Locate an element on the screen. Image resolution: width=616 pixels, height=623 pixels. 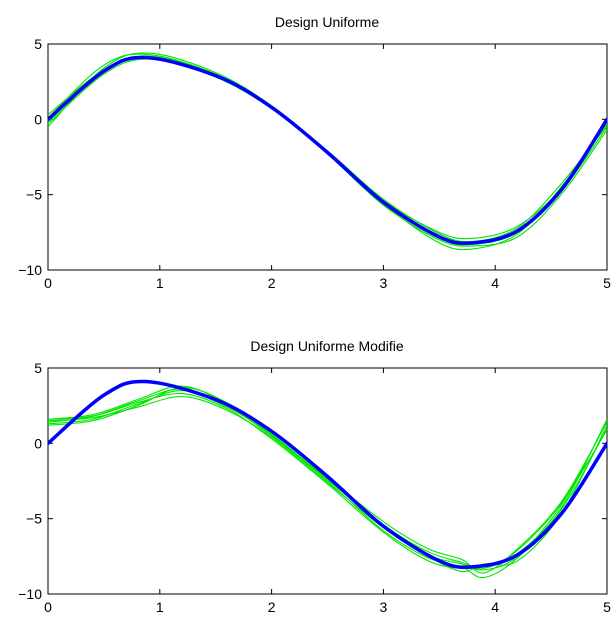
chart-title: Design Uniforme Modifie is located at coordinates (326, 346).